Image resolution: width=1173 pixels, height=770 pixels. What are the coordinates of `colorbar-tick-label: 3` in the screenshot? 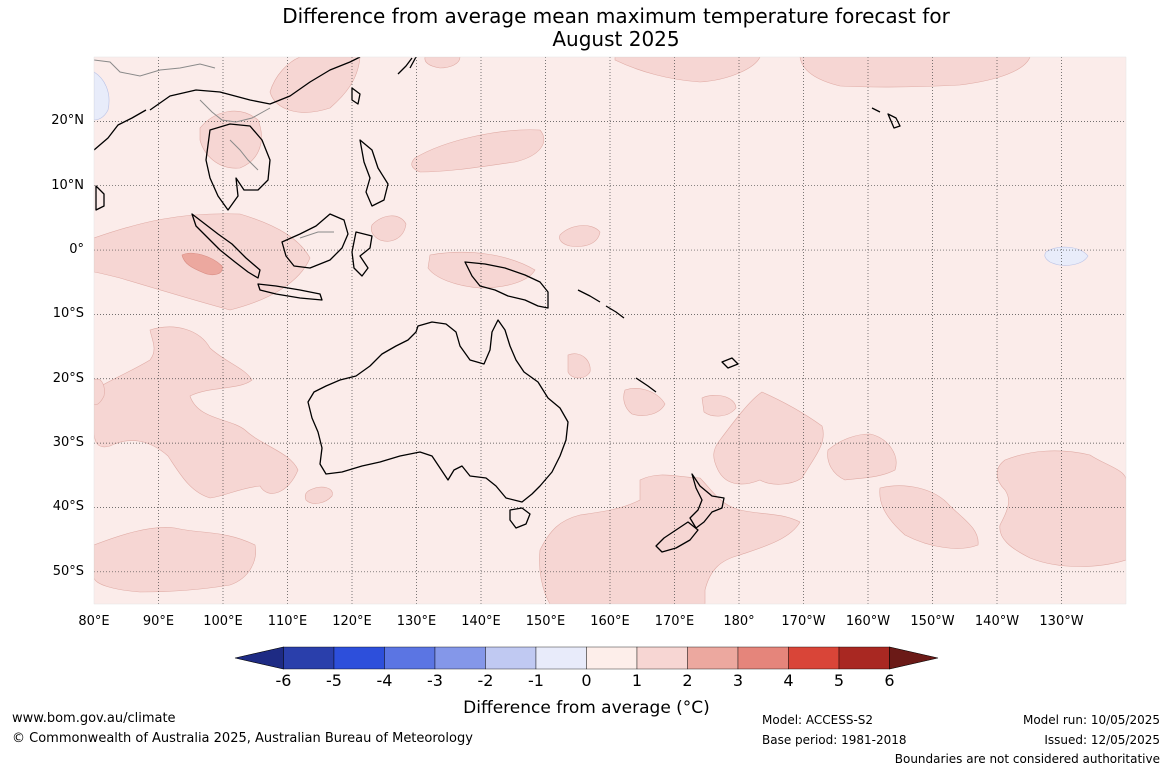 It's located at (738, 680).